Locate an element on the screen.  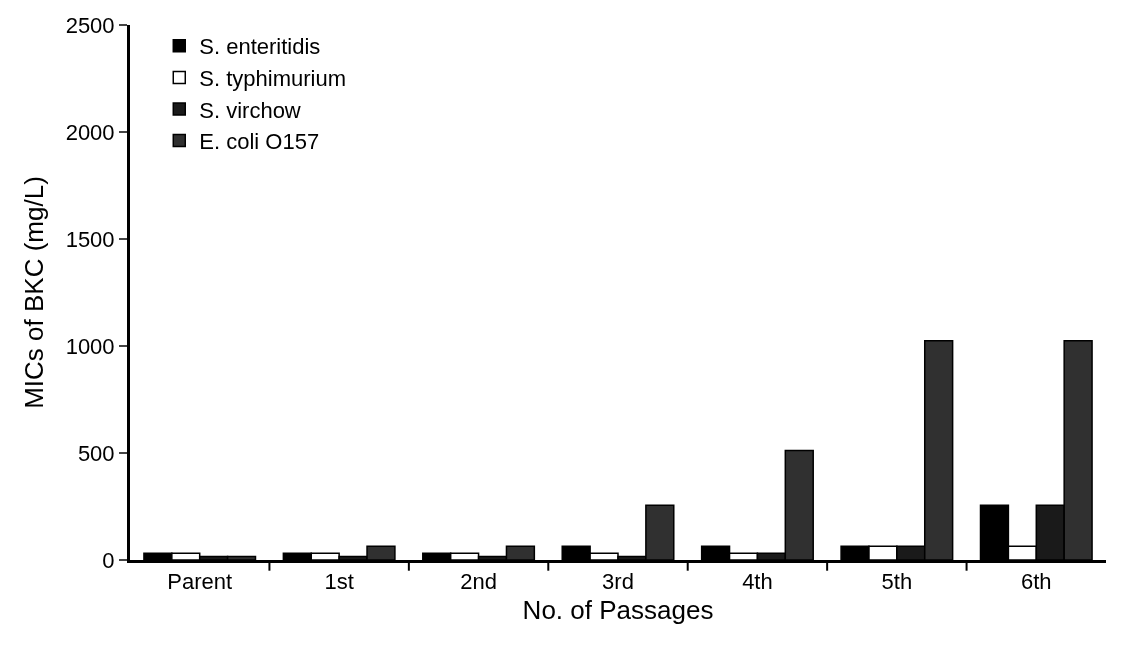
legend-label: E. coli O157 is located at coordinates (259, 142).